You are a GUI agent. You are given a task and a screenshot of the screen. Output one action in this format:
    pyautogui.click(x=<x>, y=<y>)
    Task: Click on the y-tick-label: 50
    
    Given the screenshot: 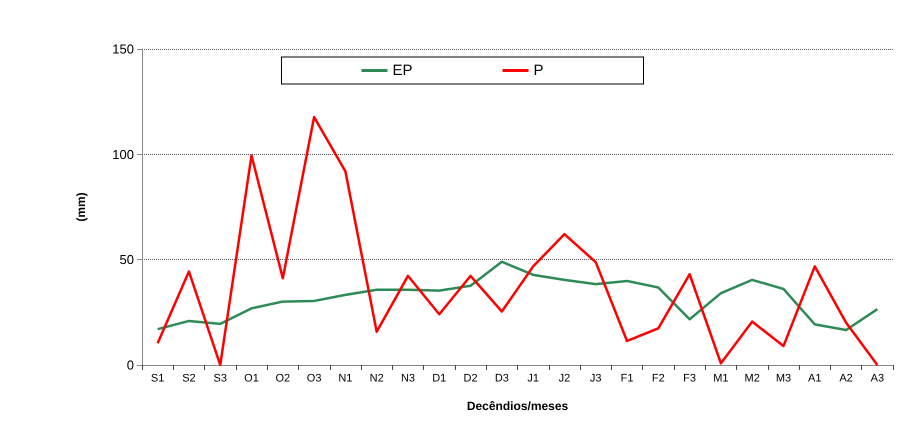 What is the action you would take?
    pyautogui.click(x=127, y=260)
    